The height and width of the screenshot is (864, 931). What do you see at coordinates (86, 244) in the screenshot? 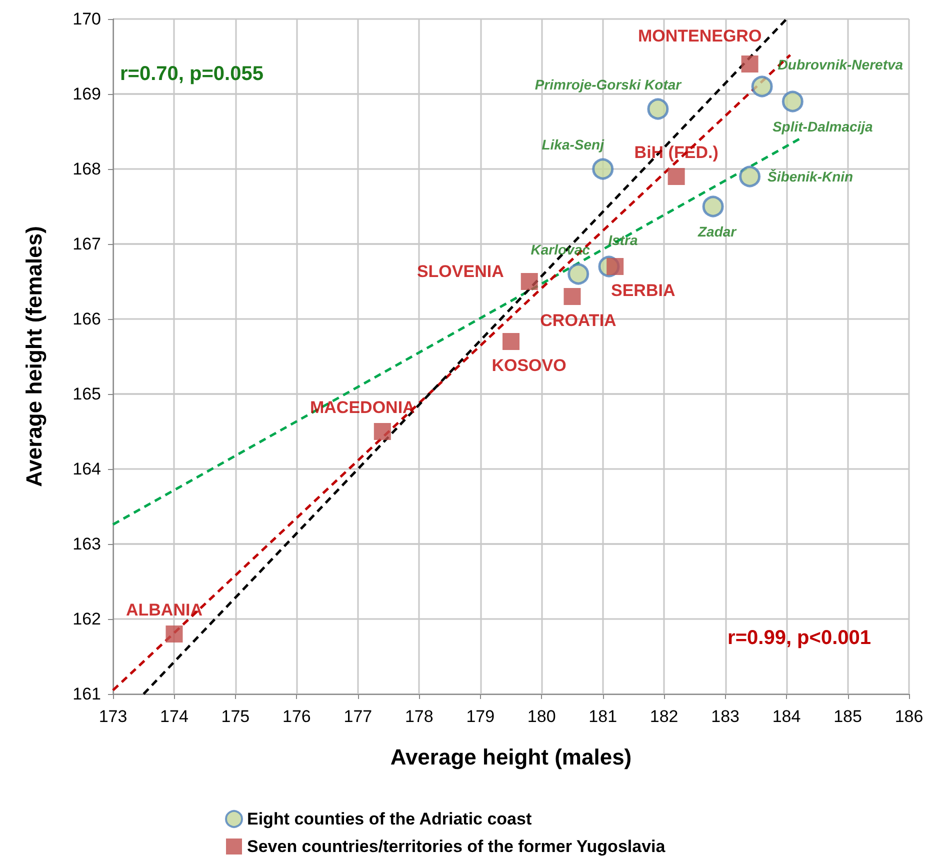
I see `y-tick-label: 167` at bounding box center [86, 244].